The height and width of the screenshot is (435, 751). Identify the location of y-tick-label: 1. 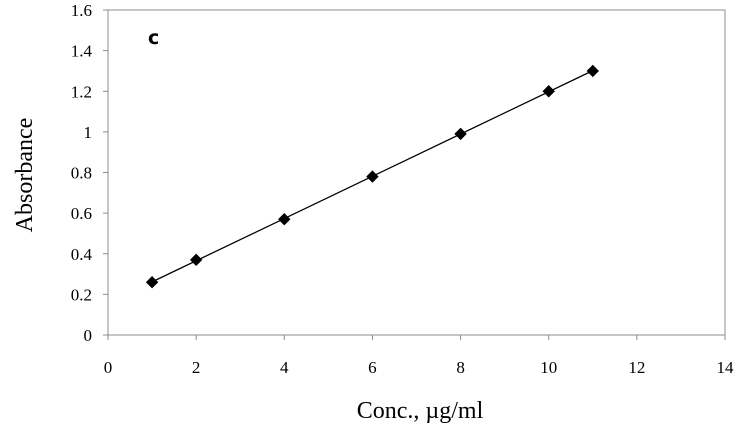
(88, 132).